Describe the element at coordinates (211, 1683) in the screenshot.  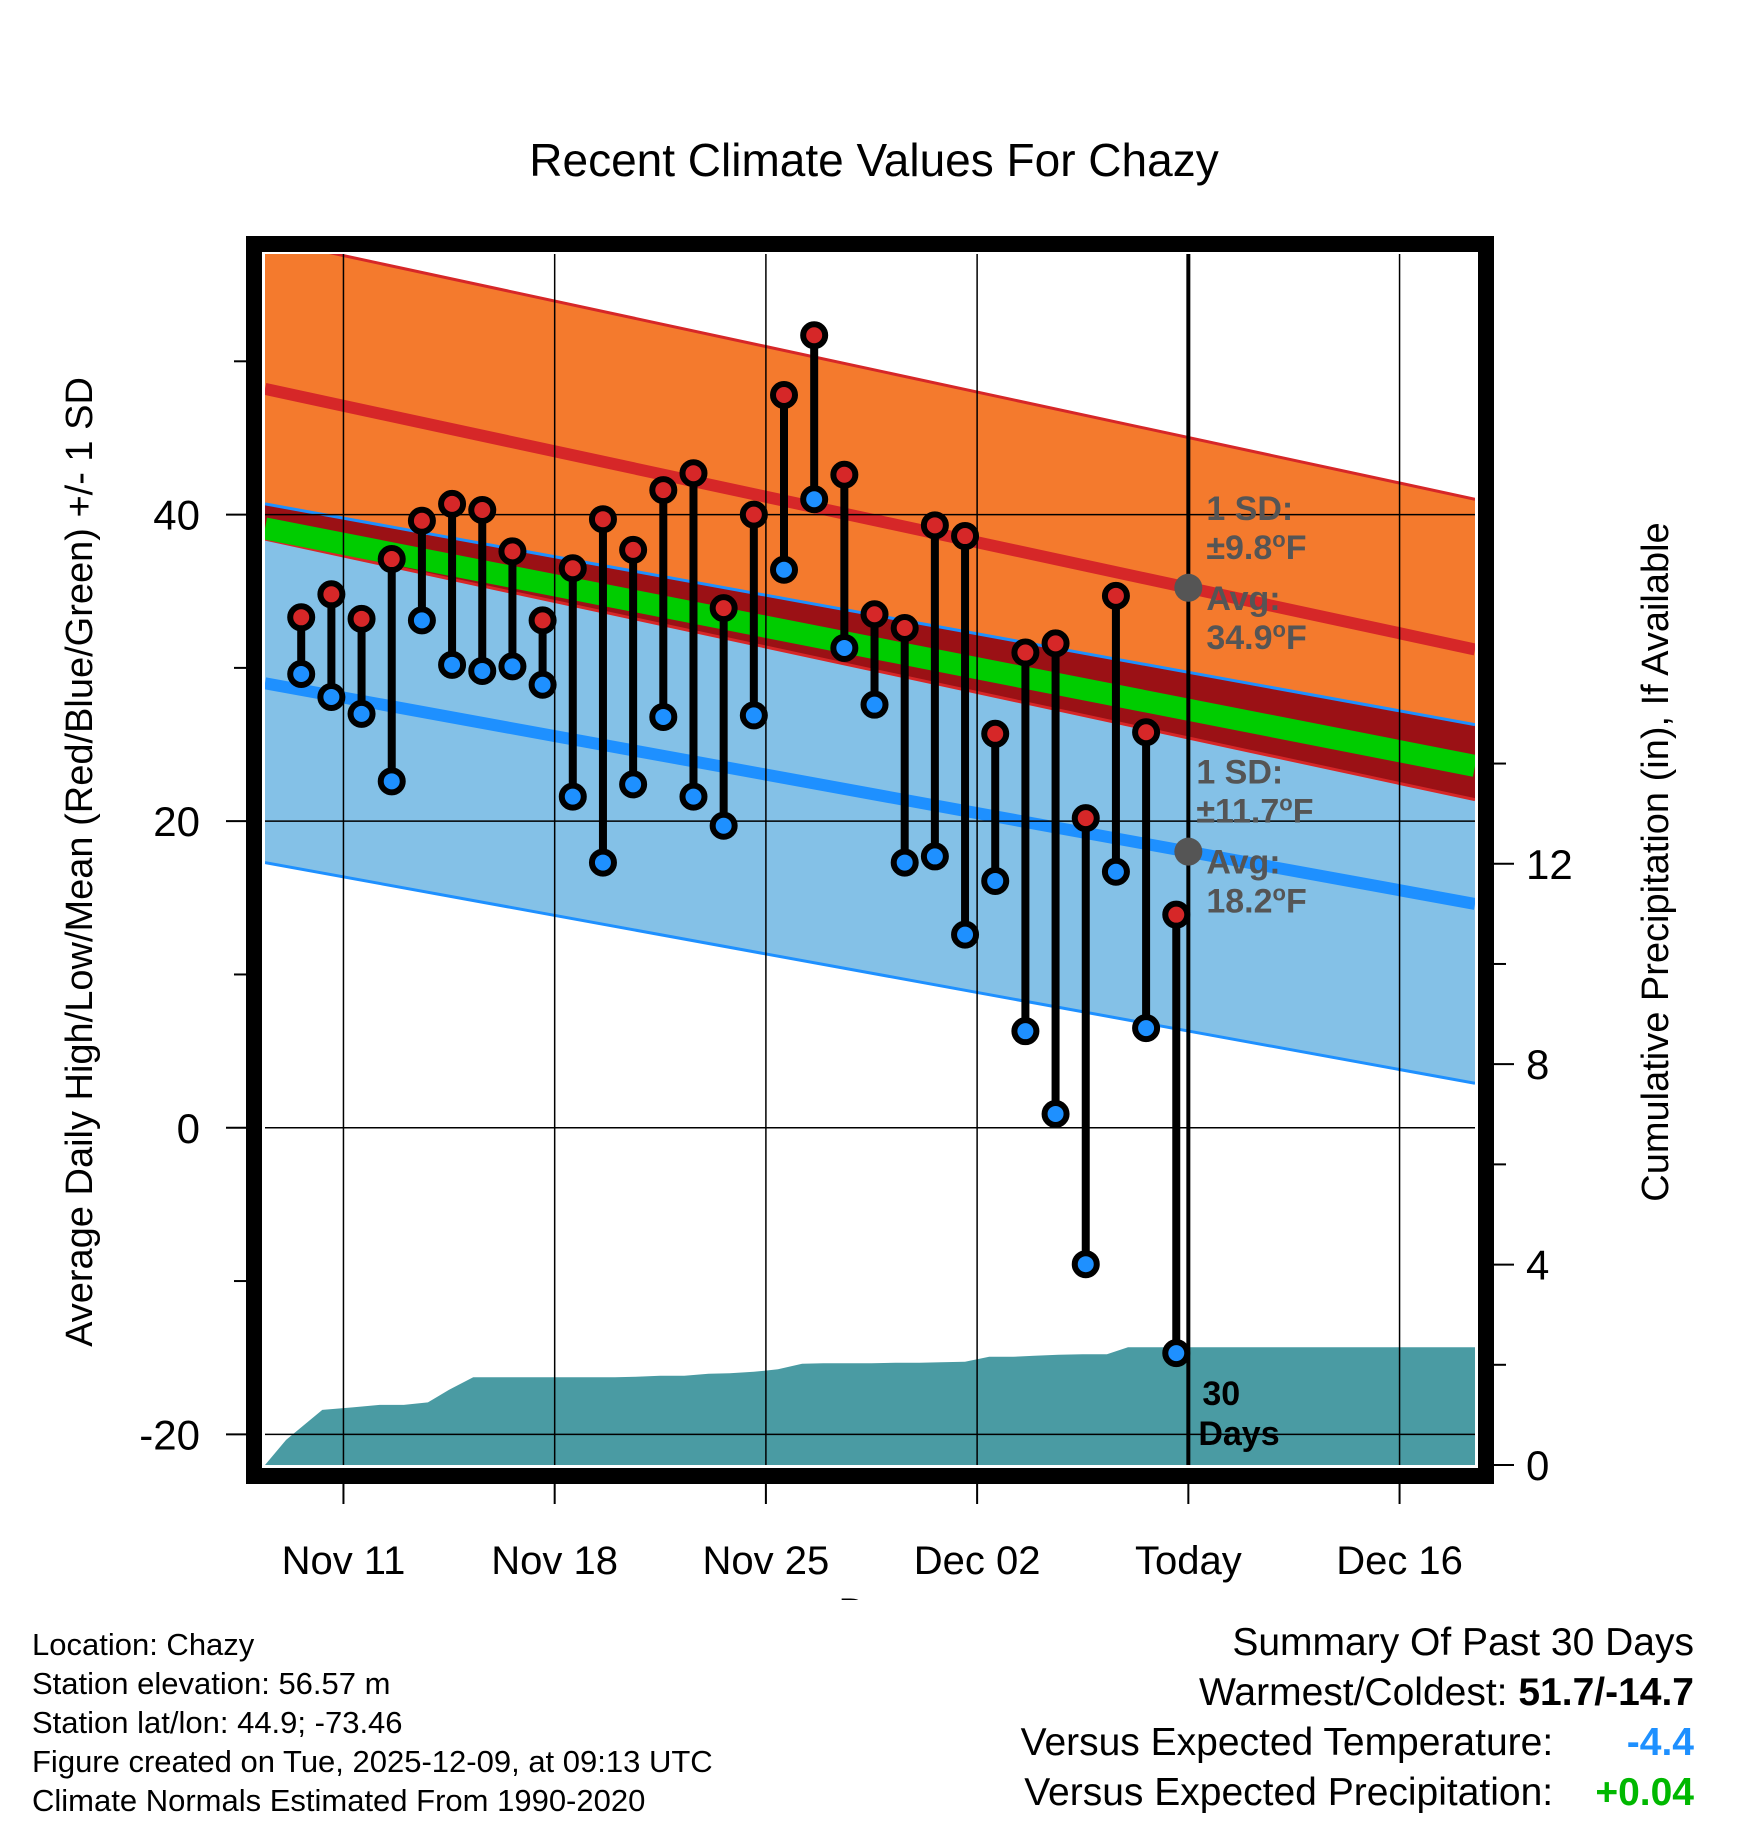
I see `station-elevation: Station elevation: 56.57 m` at that location.